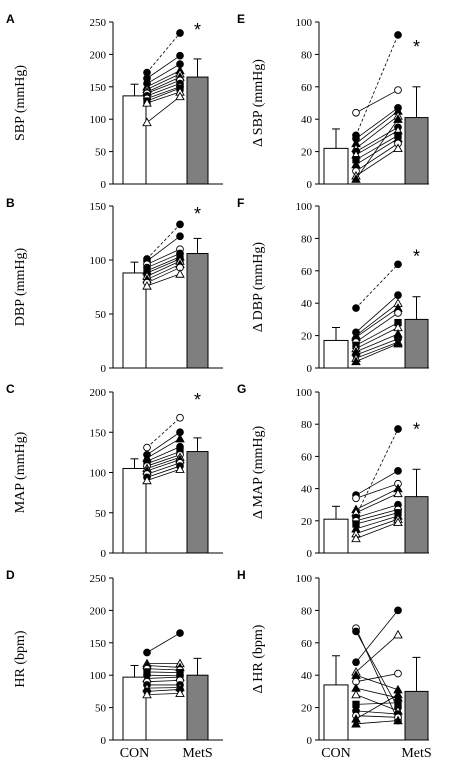 Image resolution: width=474 pixels, height=768 pixels. I want to click on panel-e: E Δ SBP (mmHg) 0 20 40 60 80 100 *, so click(333, 101).